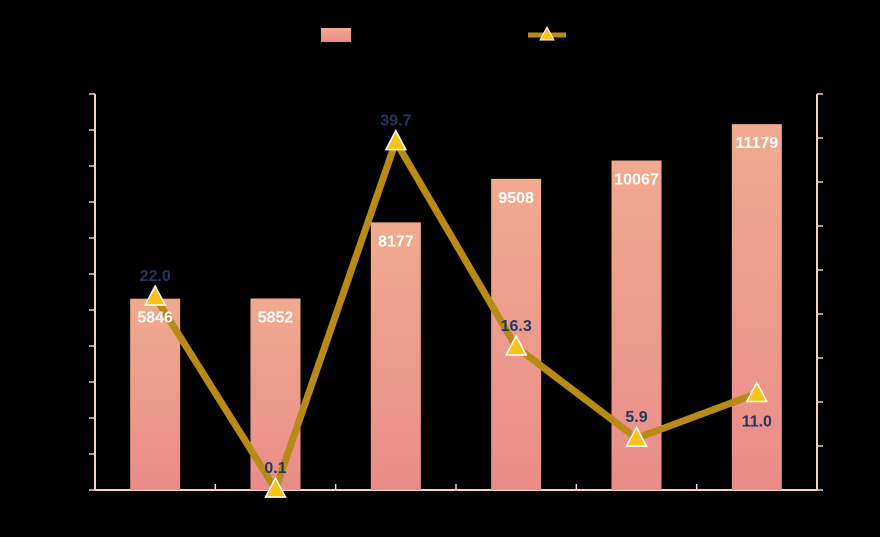 The width and height of the screenshot is (880, 537). I want to click on bar-value-label: 11179, so click(756, 143).